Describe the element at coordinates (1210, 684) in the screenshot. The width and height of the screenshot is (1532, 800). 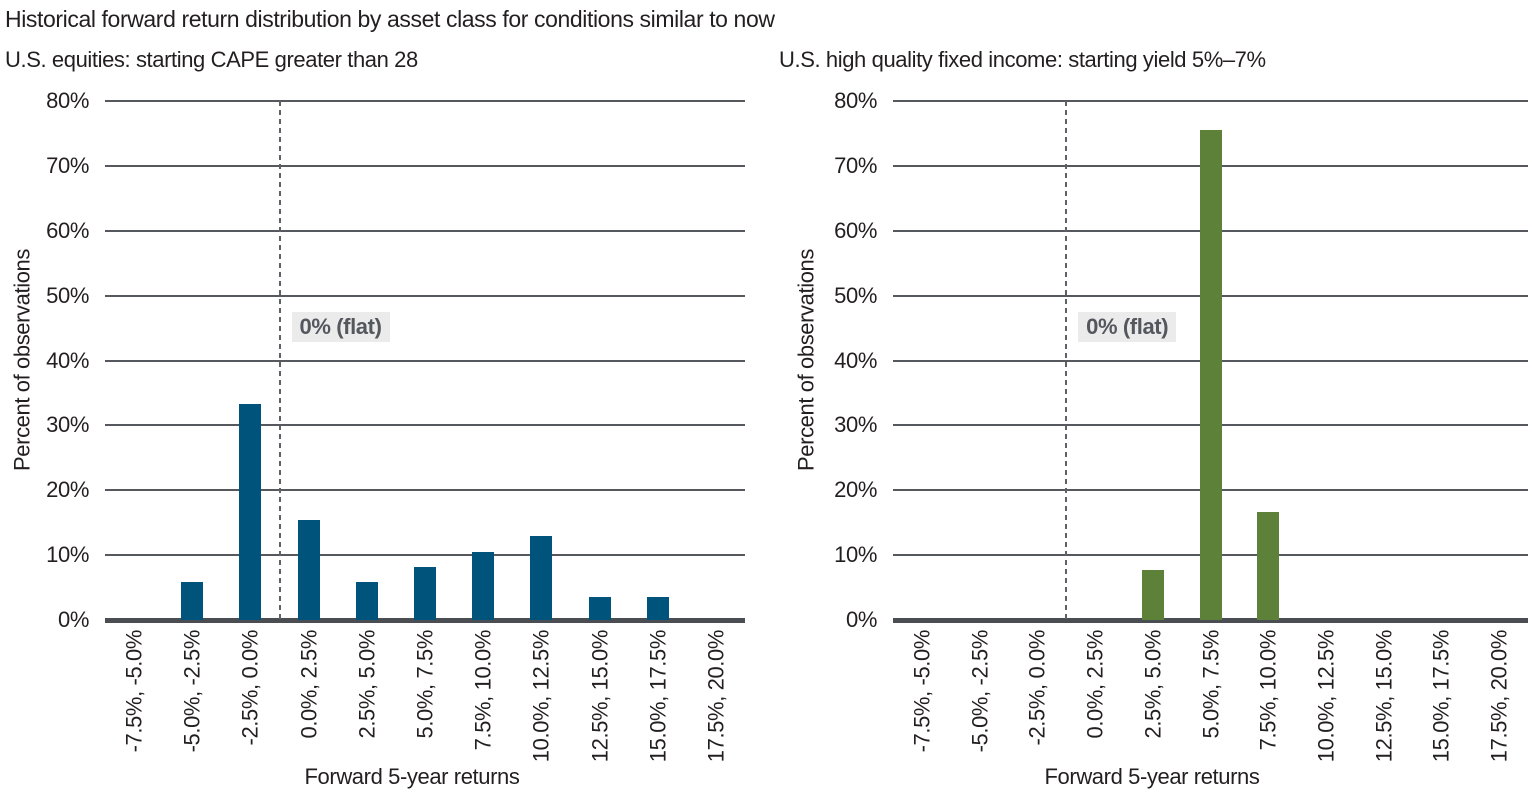
I see `x-tick-label: 5.0%, 7.5%` at that location.